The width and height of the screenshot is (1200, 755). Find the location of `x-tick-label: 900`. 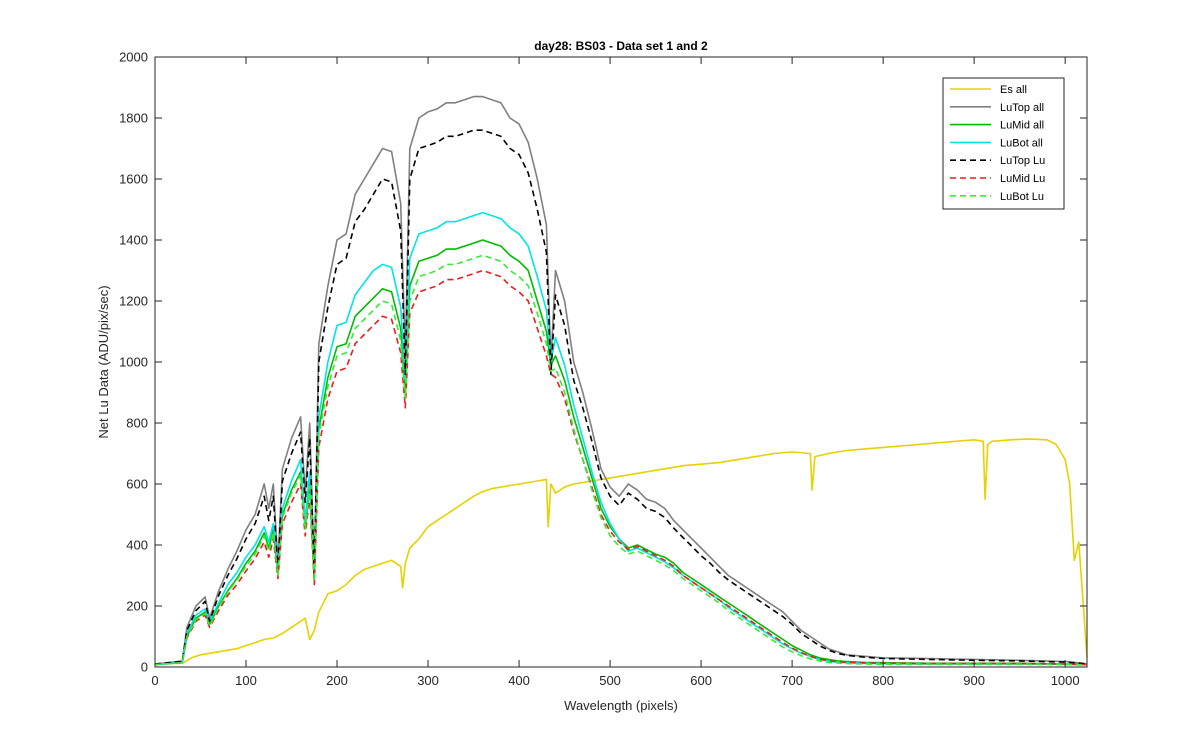

x-tick-label: 900 is located at coordinates (974, 680).